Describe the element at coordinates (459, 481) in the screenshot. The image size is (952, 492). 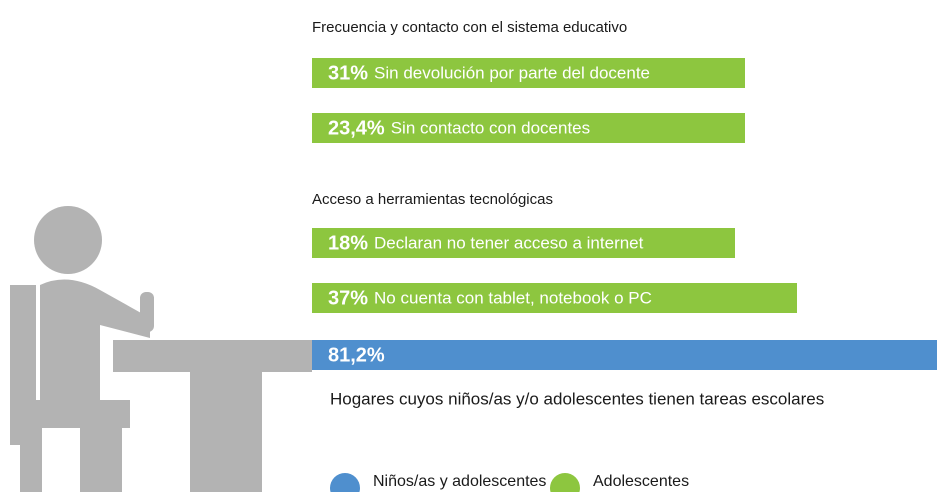
I see `legend-label: Niños/as y adolescentes` at that location.